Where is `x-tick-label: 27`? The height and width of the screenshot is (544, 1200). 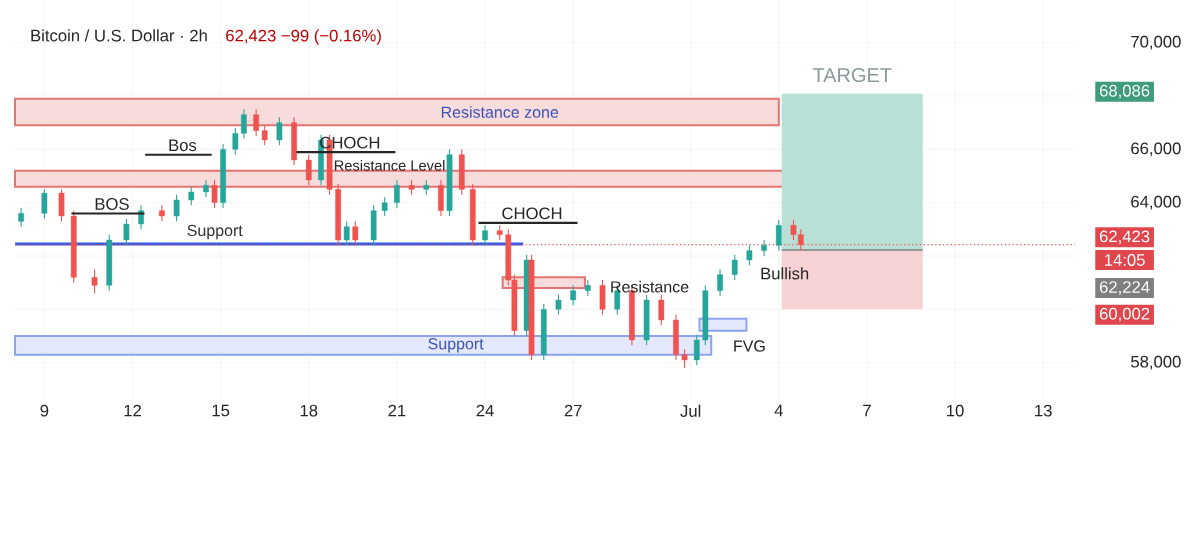 x-tick-label: 27 is located at coordinates (573, 410).